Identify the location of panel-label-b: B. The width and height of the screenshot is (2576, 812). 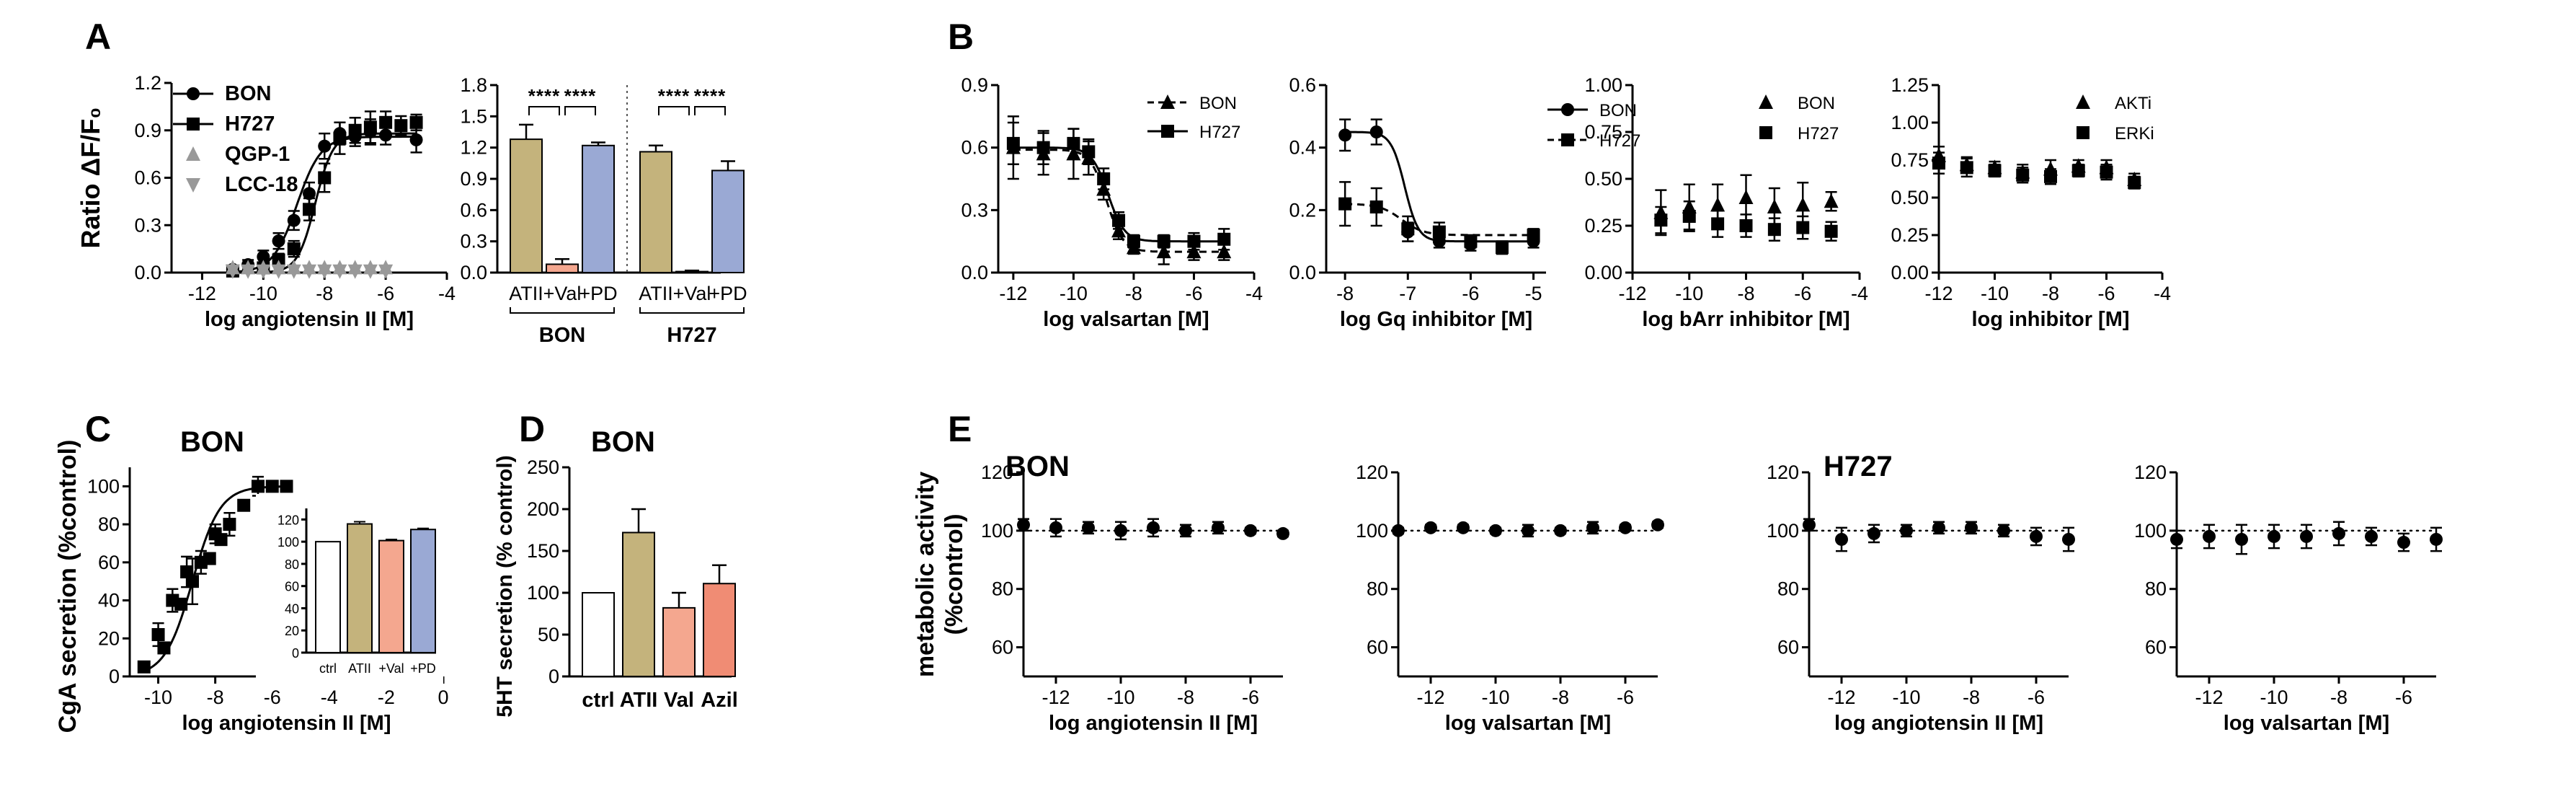
(961, 37).